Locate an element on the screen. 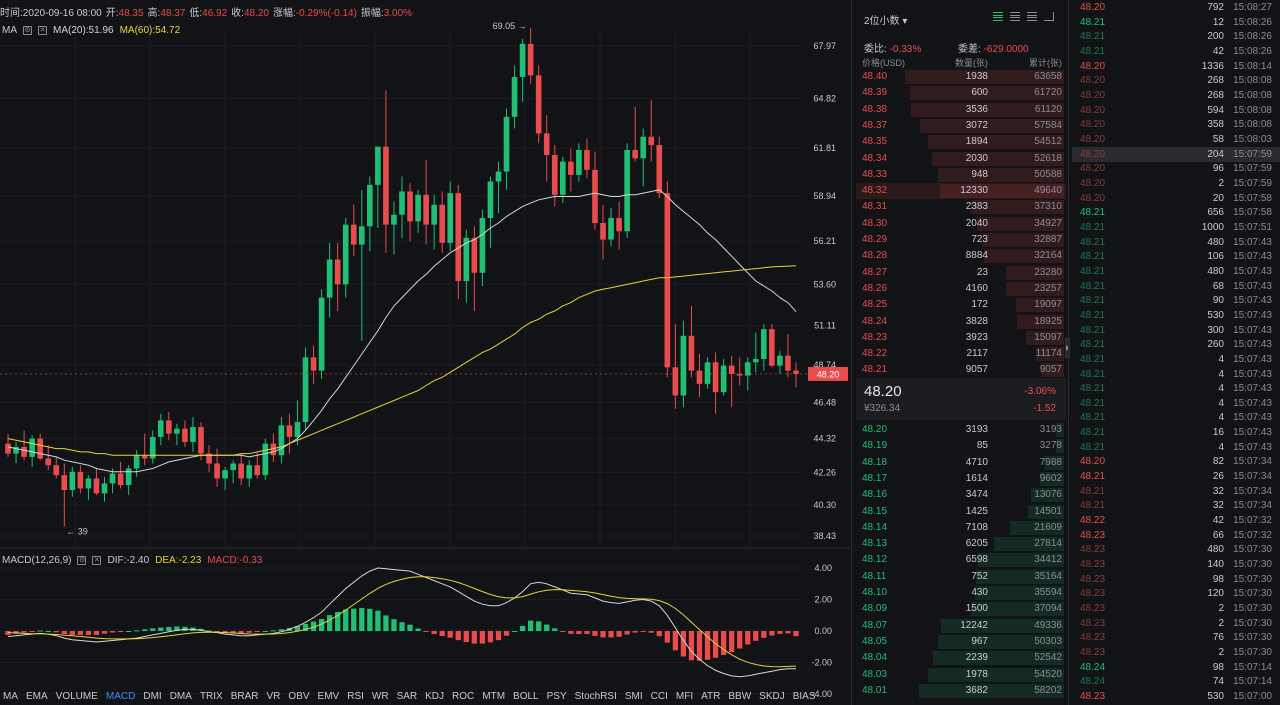  trade-row: 48.23 140 15:07:30 is located at coordinates (1176, 564).